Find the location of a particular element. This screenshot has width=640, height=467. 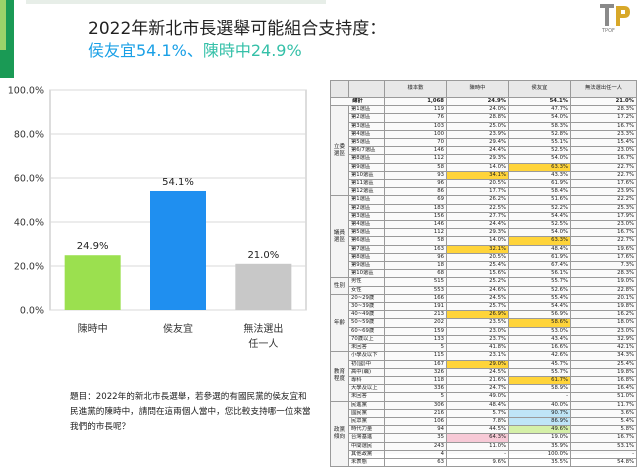

table-row: 未表態 63 9.6% 35.5% 54.8% is located at coordinates (484, 462).